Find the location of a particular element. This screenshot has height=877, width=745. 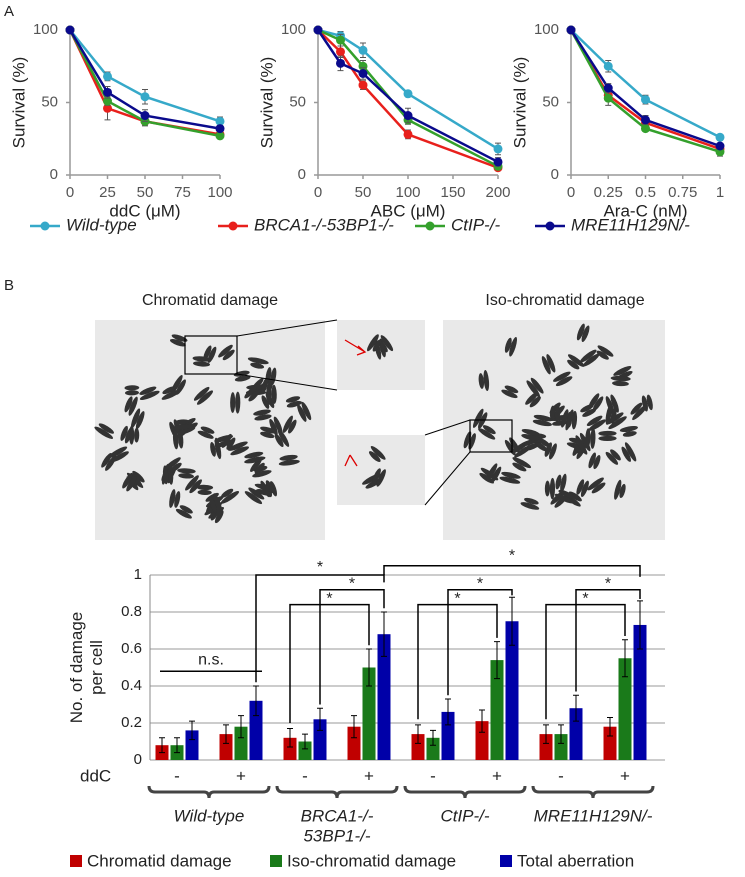

x-tick-label: - is located at coordinates (433, 775).